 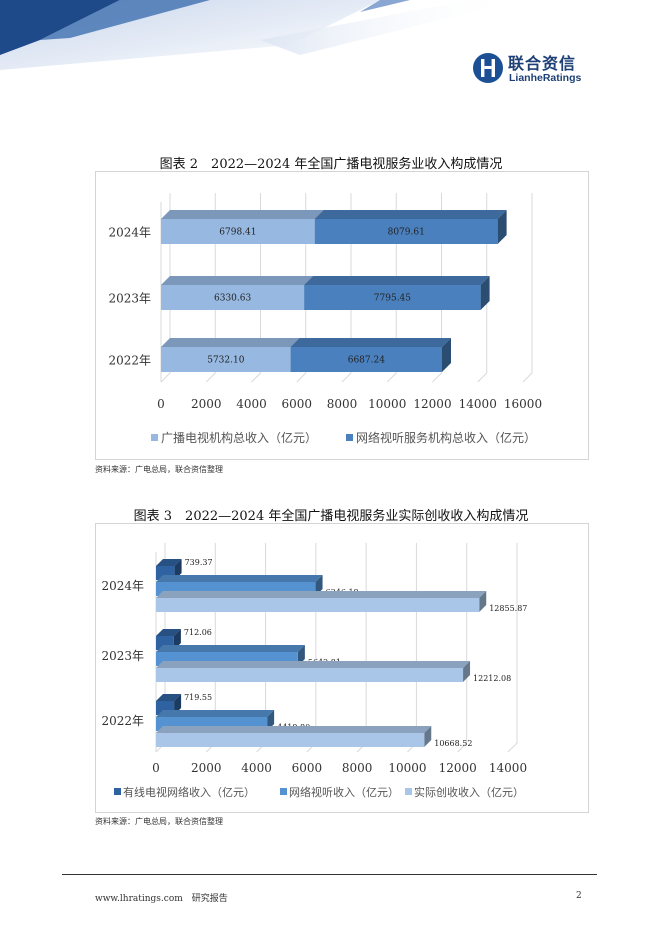 What do you see at coordinates (199, 562) in the screenshot?
I see `data-label: 739.37` at bounding box center [199, 562].